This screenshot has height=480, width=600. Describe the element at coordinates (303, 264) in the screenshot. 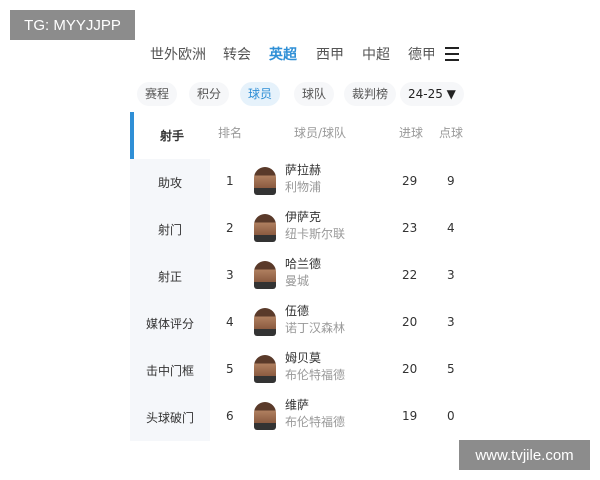

I see `player-name: 哈兰德` at that location.